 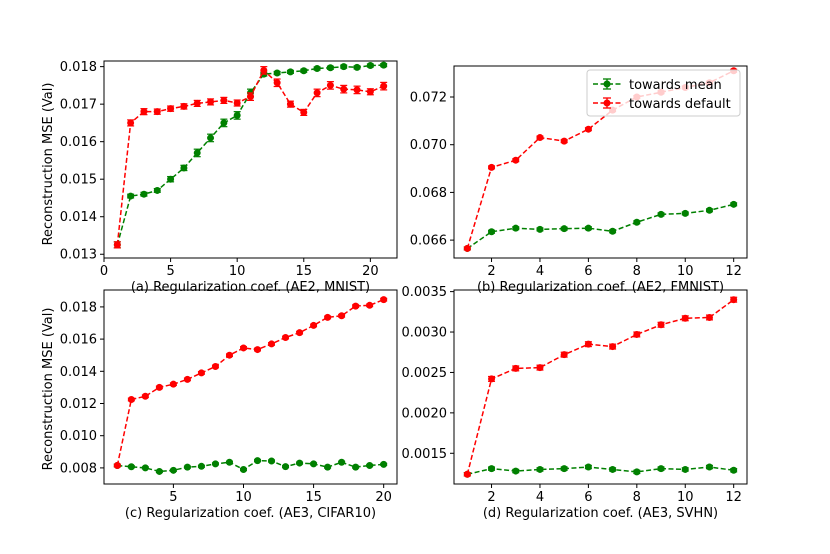 What do you see at coordinates (428, 145) in the screenshot?
I see `y-tick-label: 0.070` at bounding box center [428, 145].